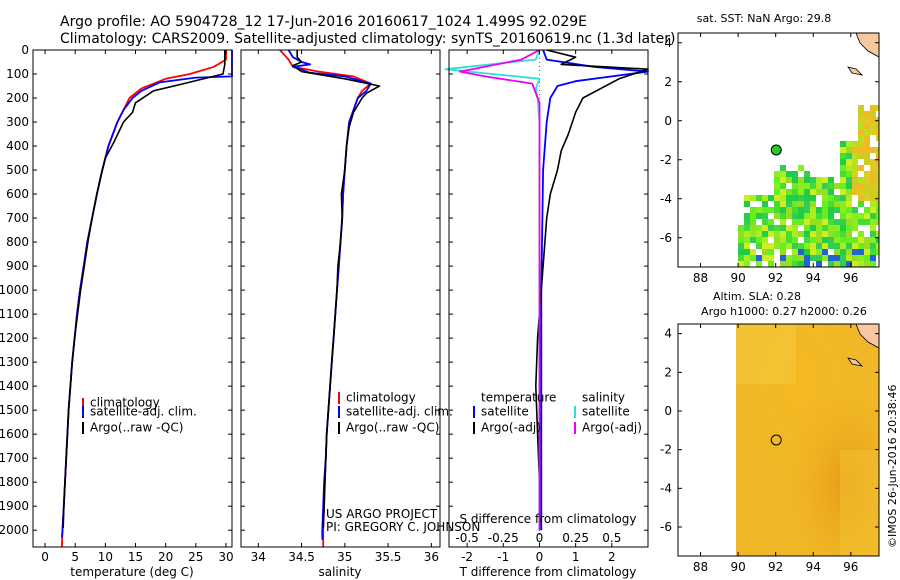 The width and height of the screenshot is (900, 580). What do you see at coordinates (603, 398) in the screenshot?
I see `legend-salinity-title: salinity` at bounding box center [603, 398].